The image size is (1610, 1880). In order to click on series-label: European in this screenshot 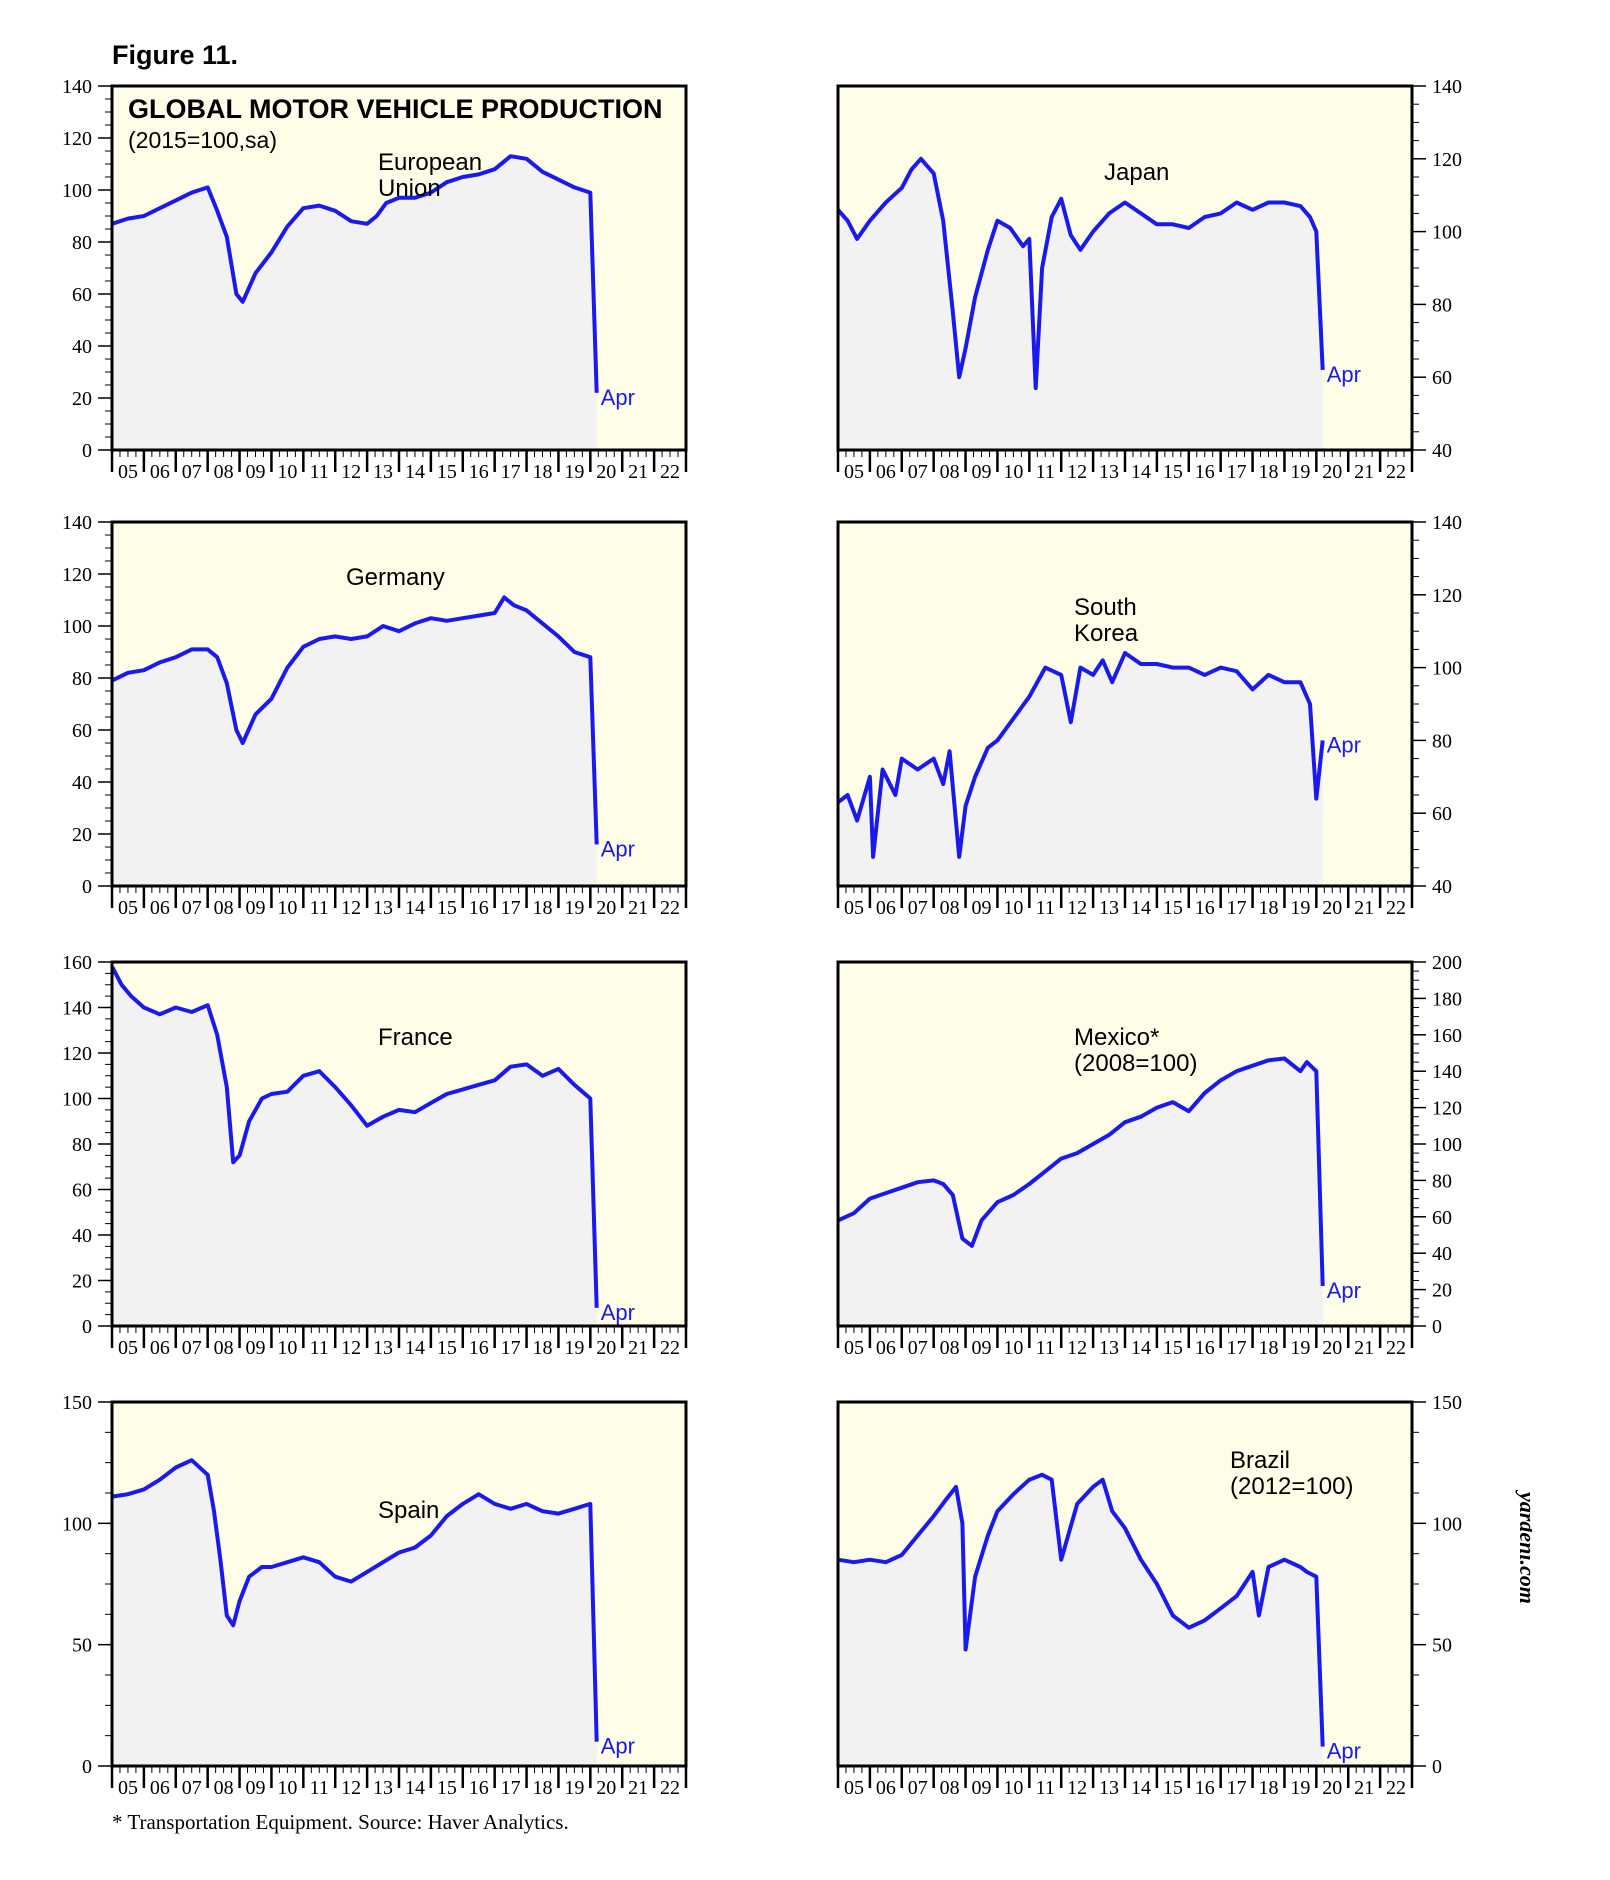, I will do `click(430, 162)`.